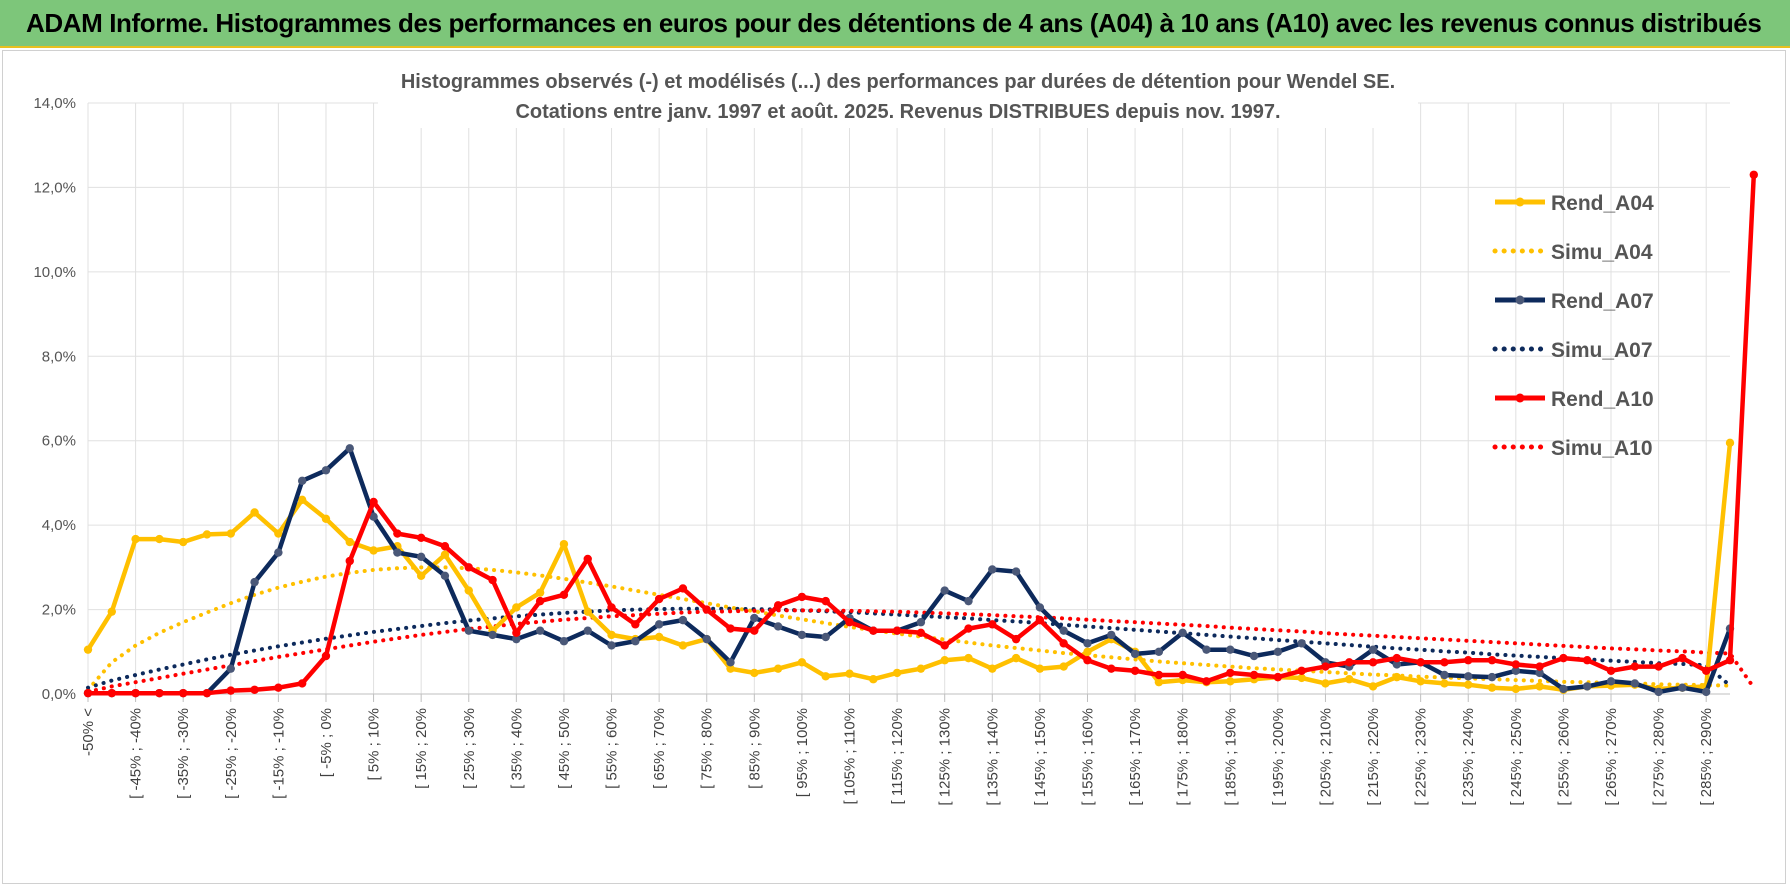 The width and height of the screenshot is (1790, 888). What do you see at coordinates (898, 95) in the screenshot?
I see `title-background` at bounding box center [898, 95].